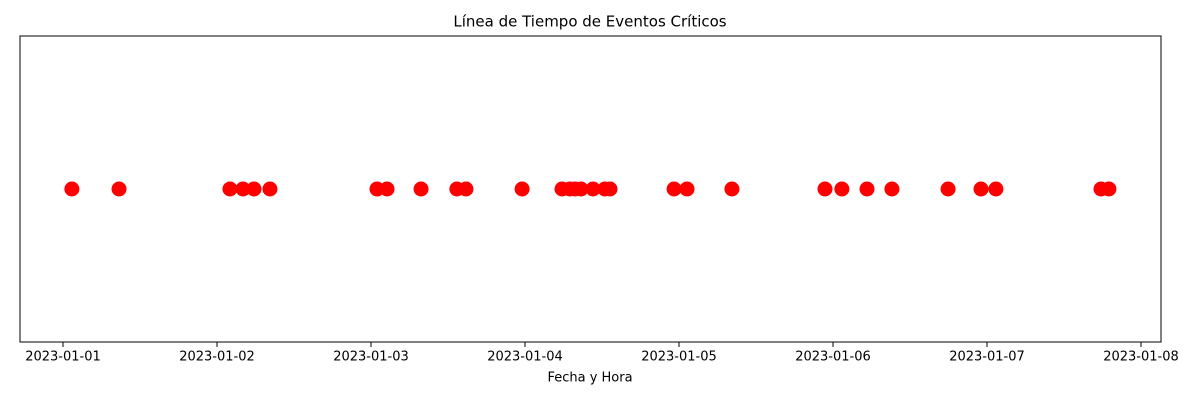 This screenshot has width=1200, height=404. What do you see at coordinates (371, 357) in the screenshot?
I see `x-tick-label: 2023-01-03` at bounding box center [371, 357].